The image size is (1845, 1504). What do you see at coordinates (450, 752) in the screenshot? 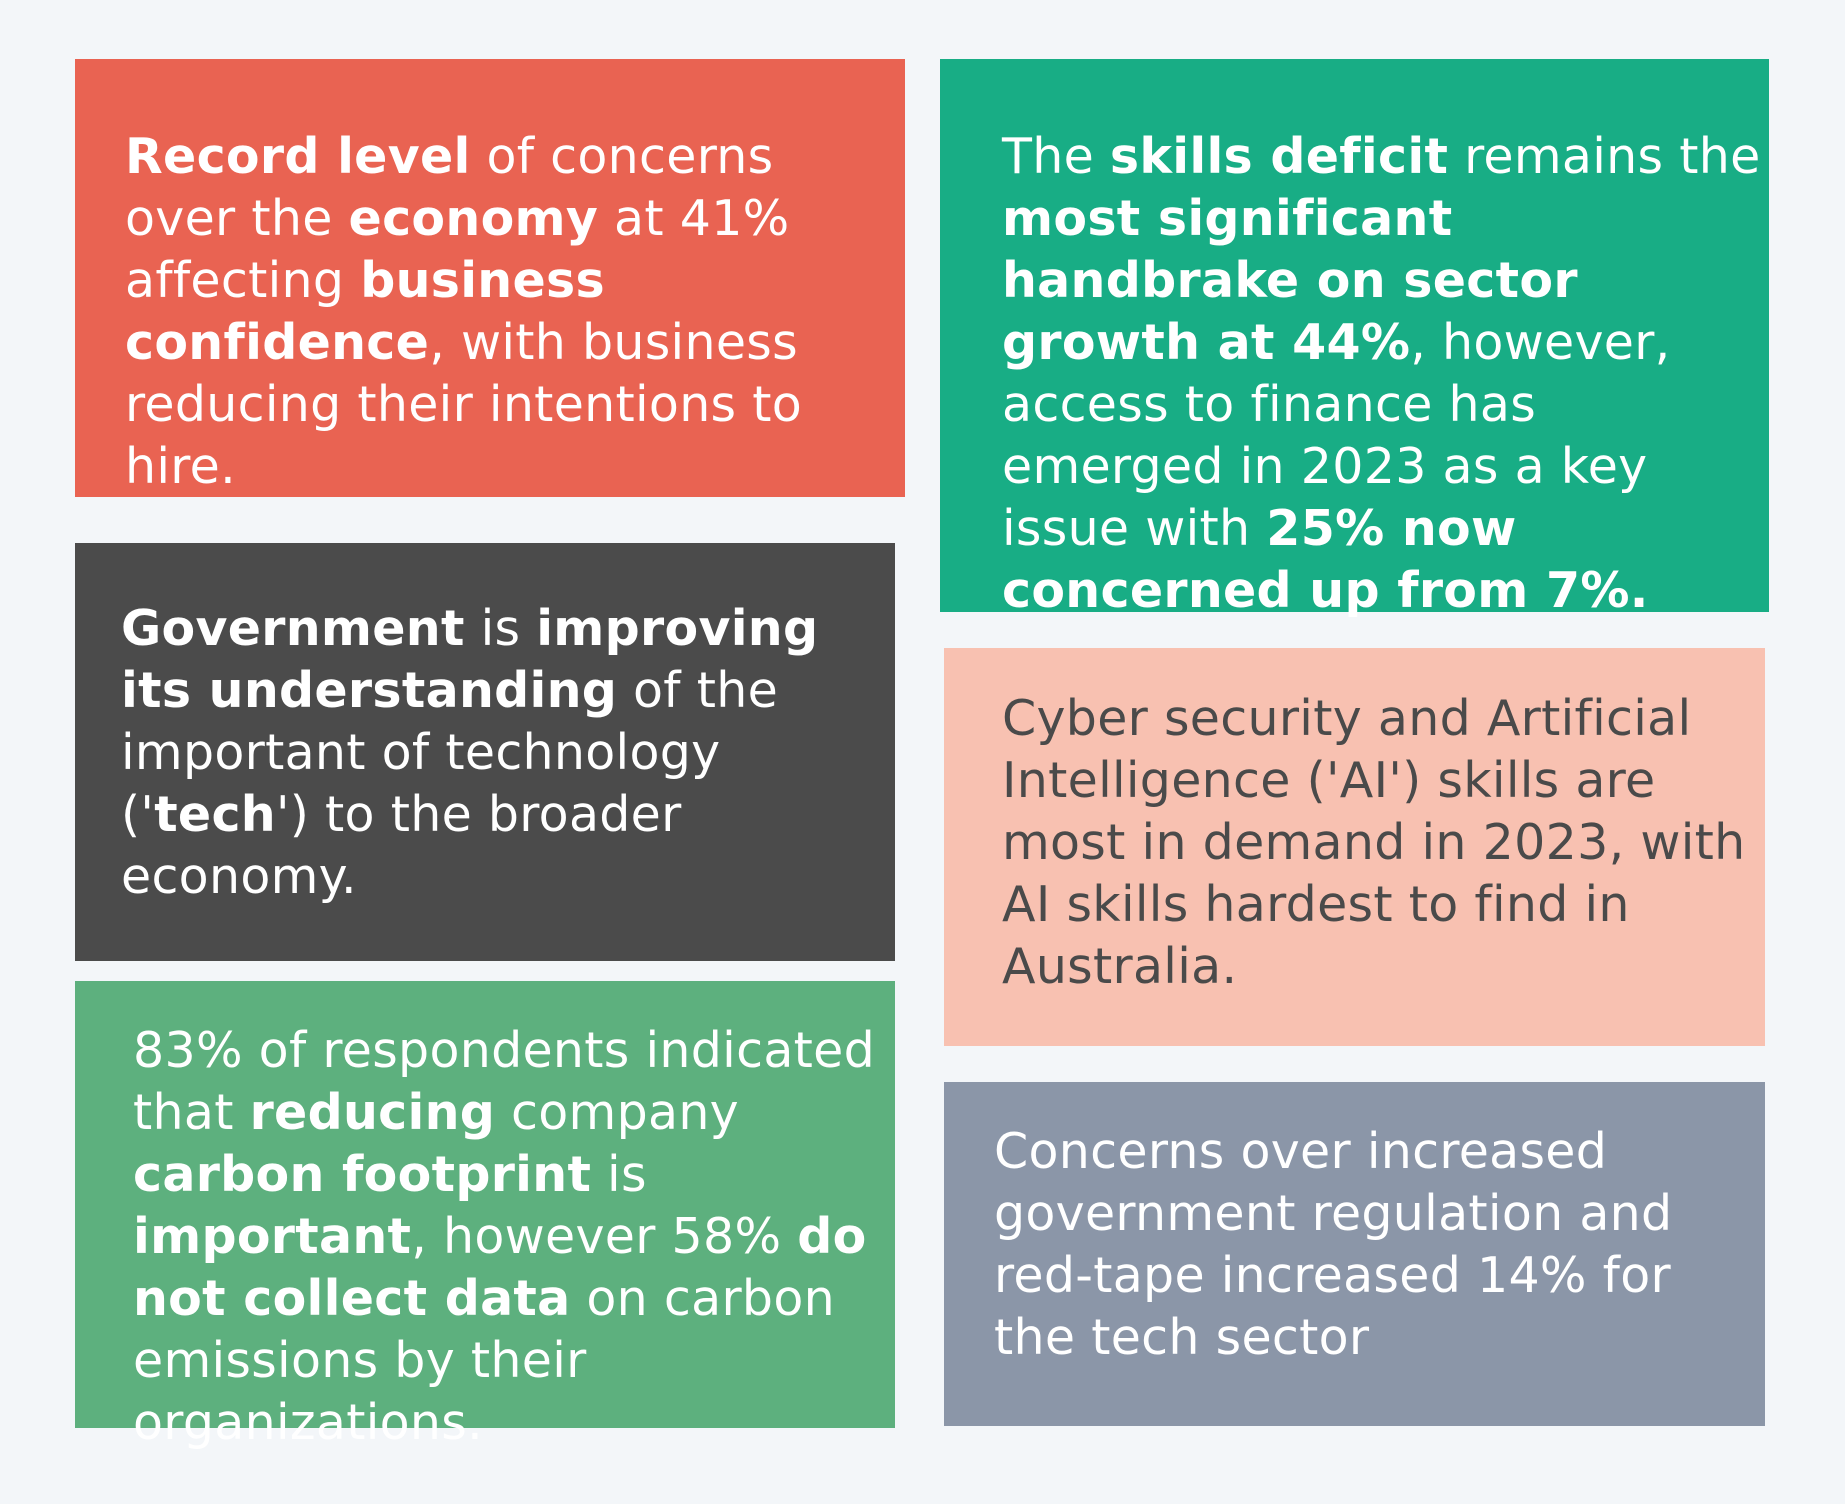
I see `text-segment: of the important of technology ('` at bounding box center [450, 752].